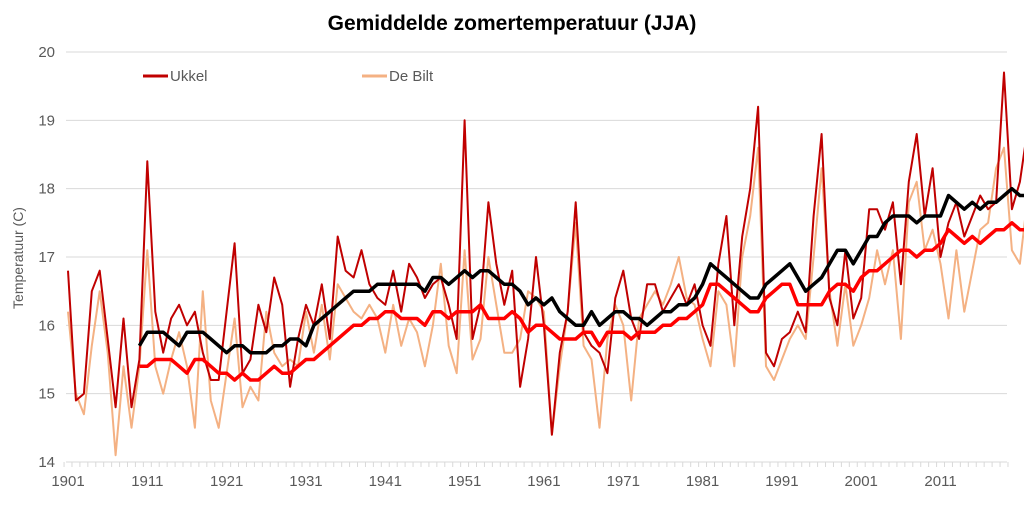  What do you see at coordinates (46, 52) in the screenshot?
I see `y-tick-label: 20` at bounding box center [46, 52].